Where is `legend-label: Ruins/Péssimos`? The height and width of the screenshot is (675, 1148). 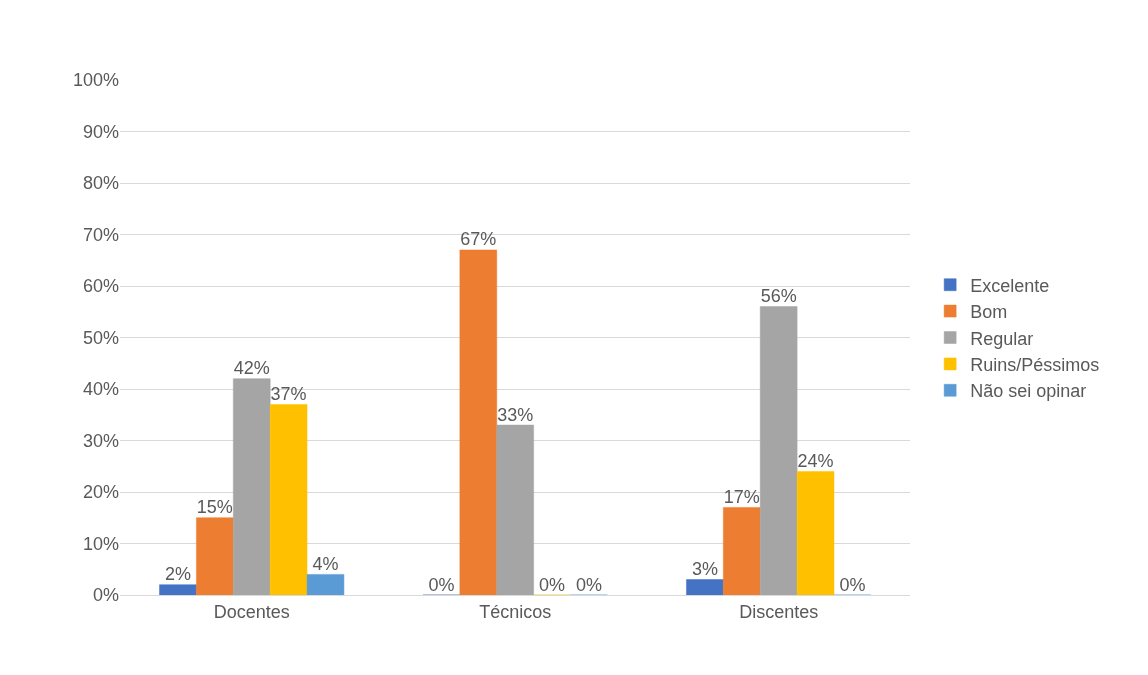
legend-label: Ruins/Péssimos is located at coordinates (1035, 364).